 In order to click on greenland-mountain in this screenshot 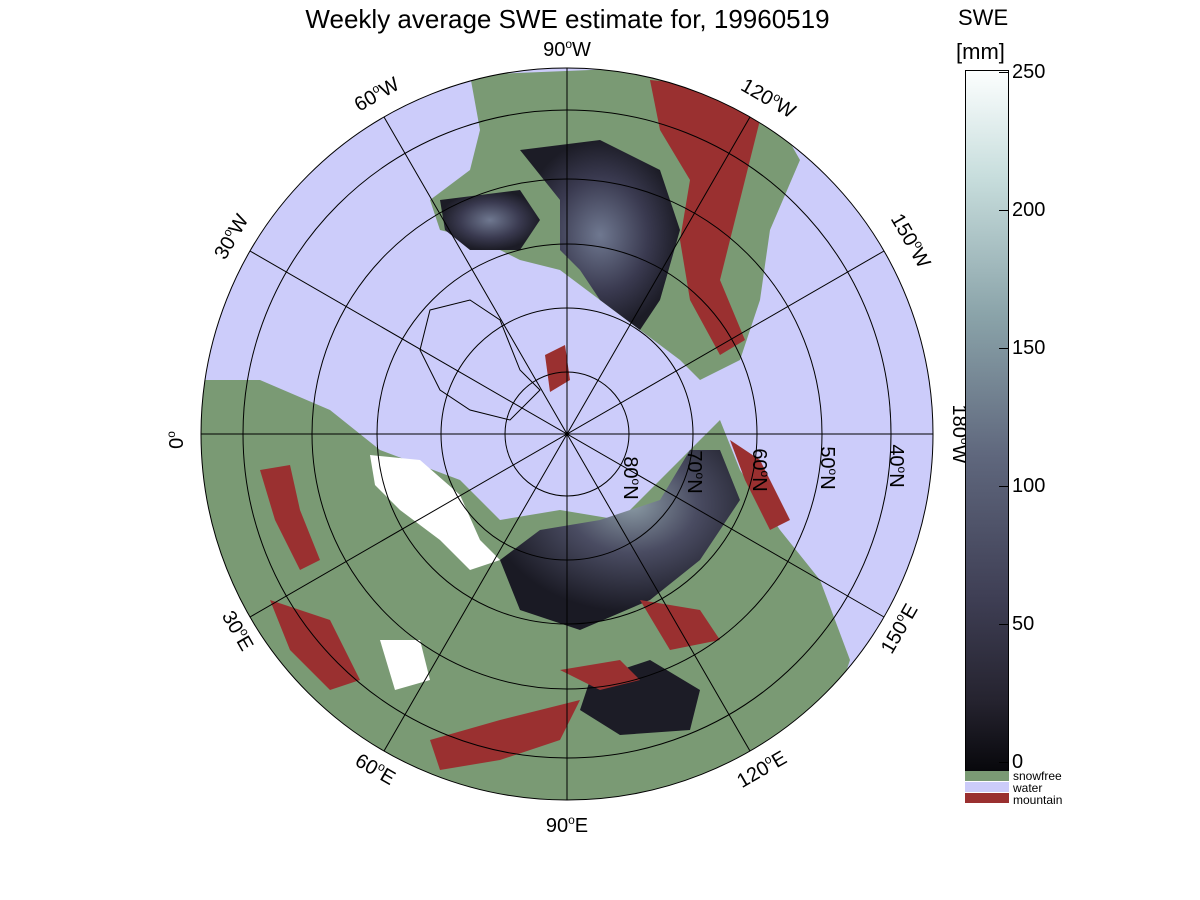, I will do `click(557, 368)`.